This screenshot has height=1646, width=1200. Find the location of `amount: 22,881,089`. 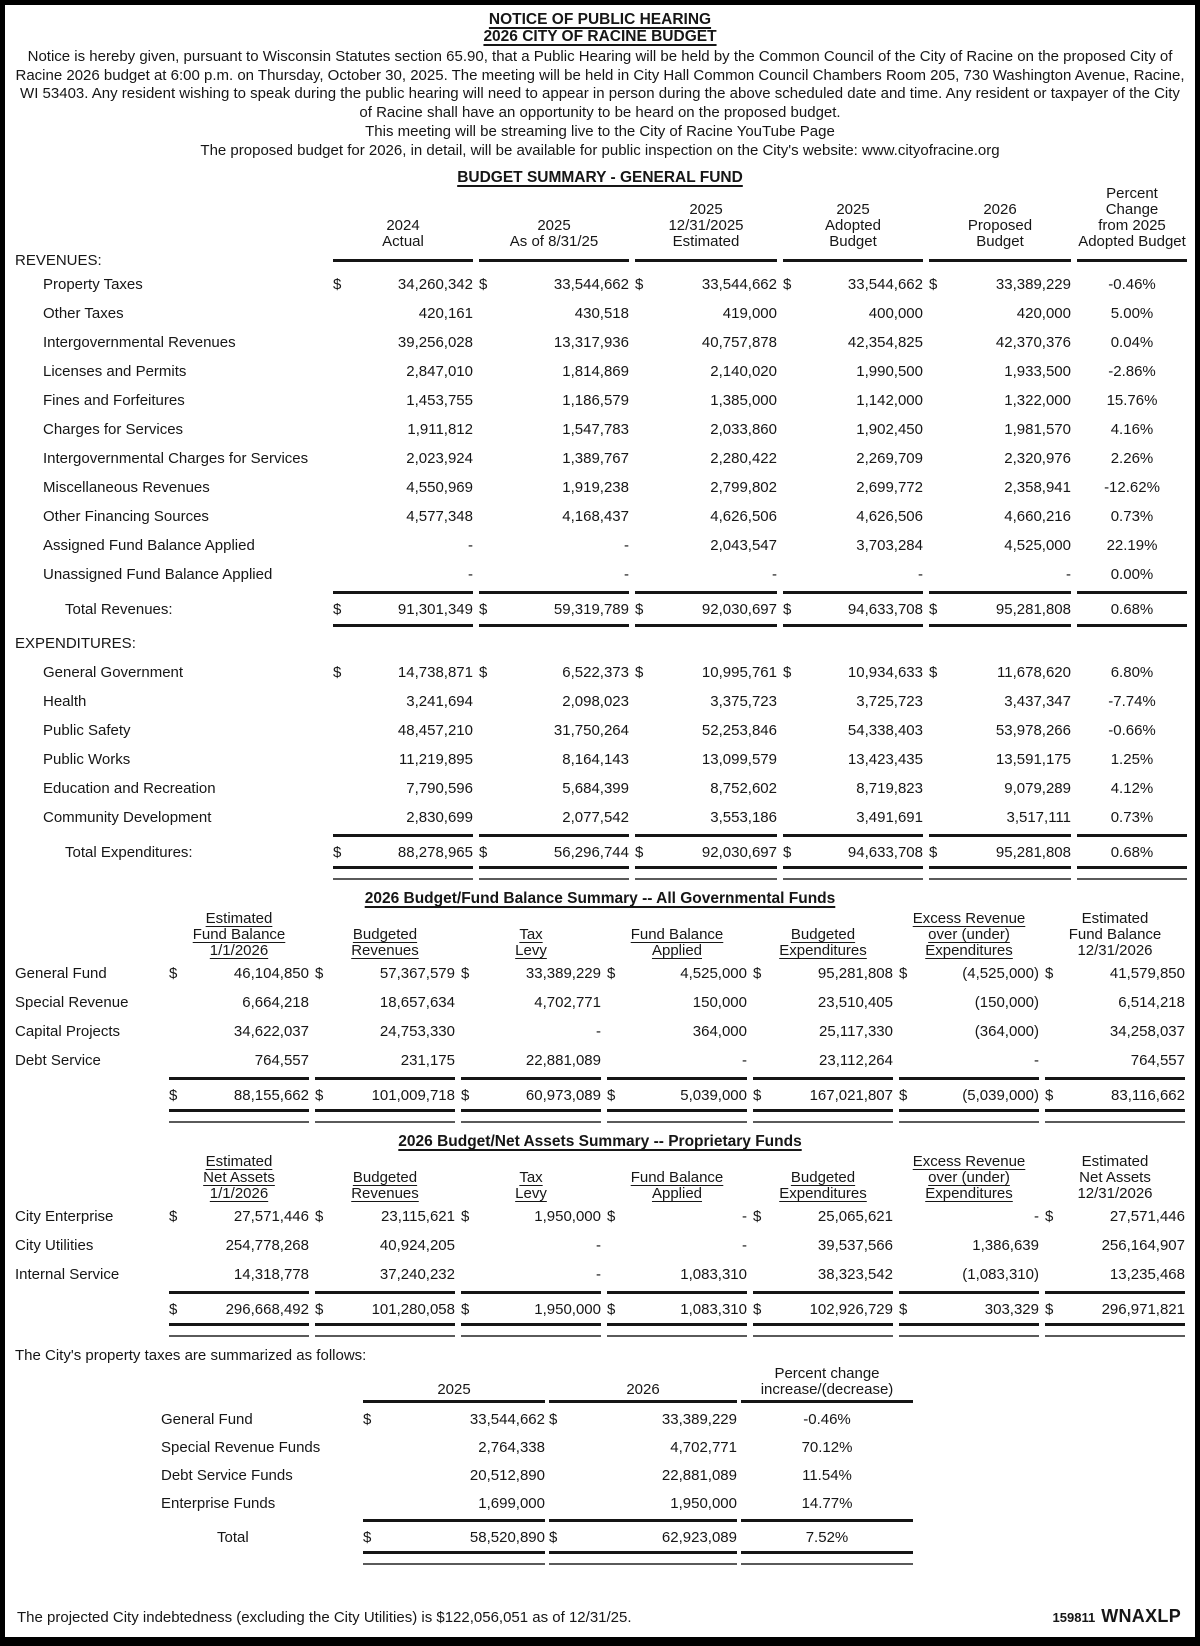

amount: 22,881,089 is located at coordinates (563, 1060).